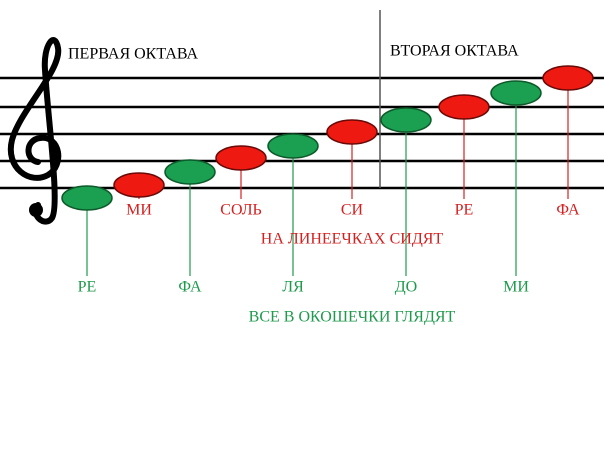 This screenshot has width=604, height=453. What do you see at coordinates (34, 131) in the screenshot?
I see `treble-clef` at bounding box center [34, 131].